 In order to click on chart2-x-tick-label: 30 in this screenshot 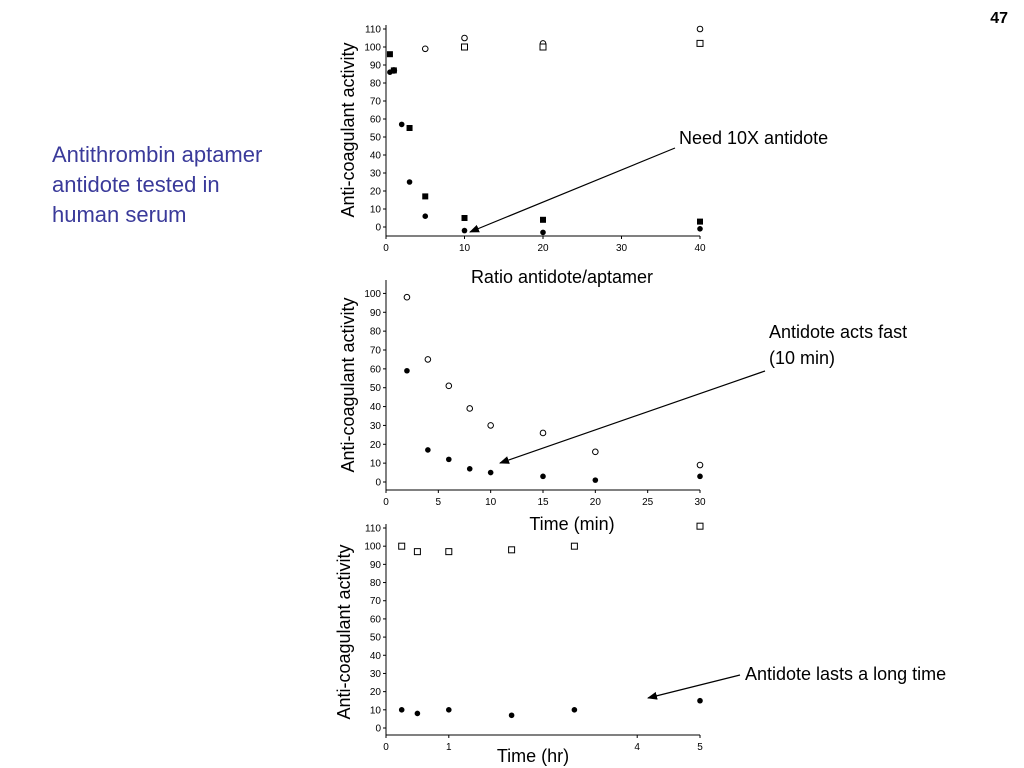, I will do `click(700, 502)`.